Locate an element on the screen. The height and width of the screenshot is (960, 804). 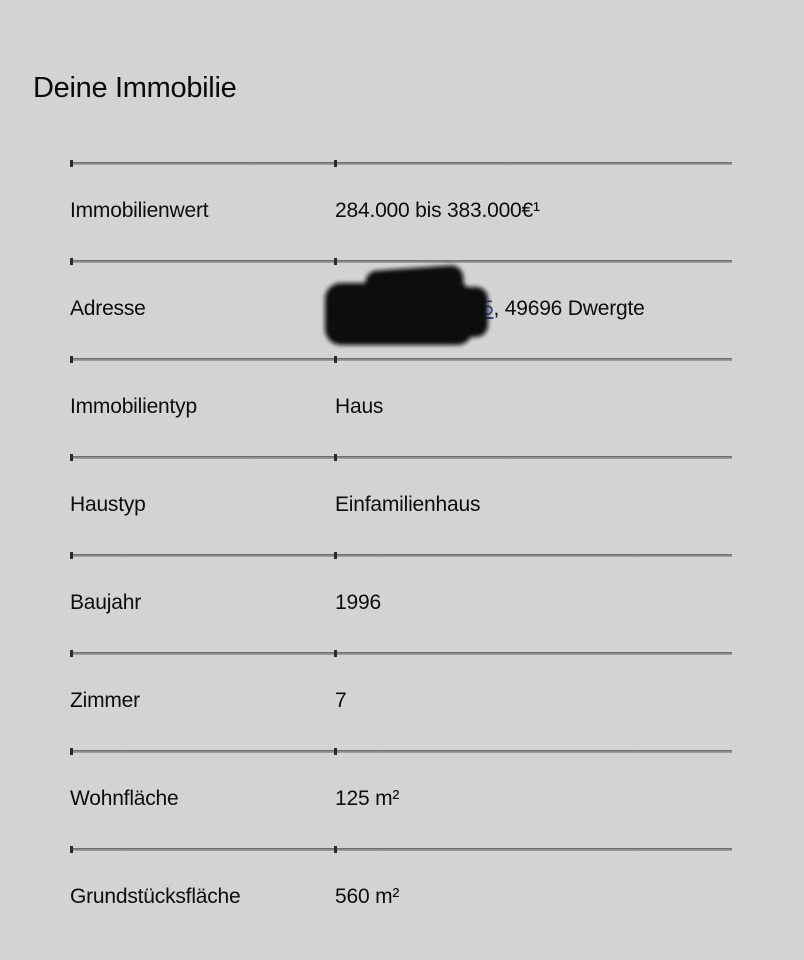
row-label: Grundstücksfläche is located at coordinates (155, 896).